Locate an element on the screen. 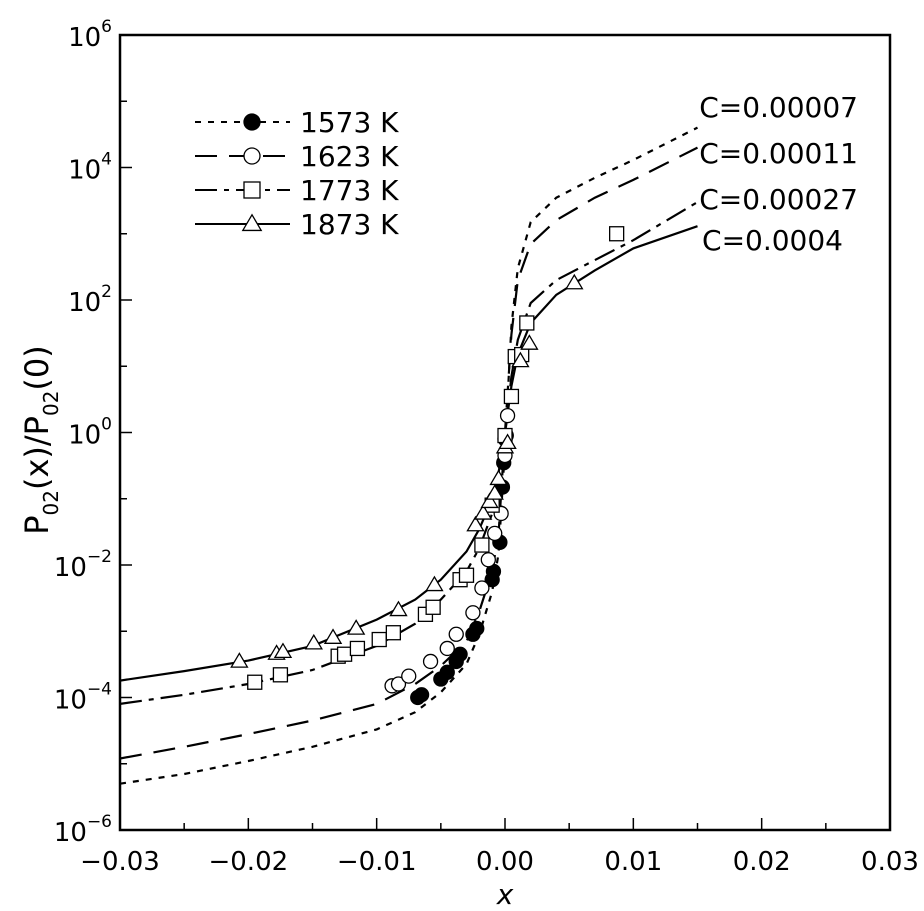 The height and width of the screenshot is (911, 924). y-axis-label: P02(x)/P02(0) is located at coordinates (40, 440).